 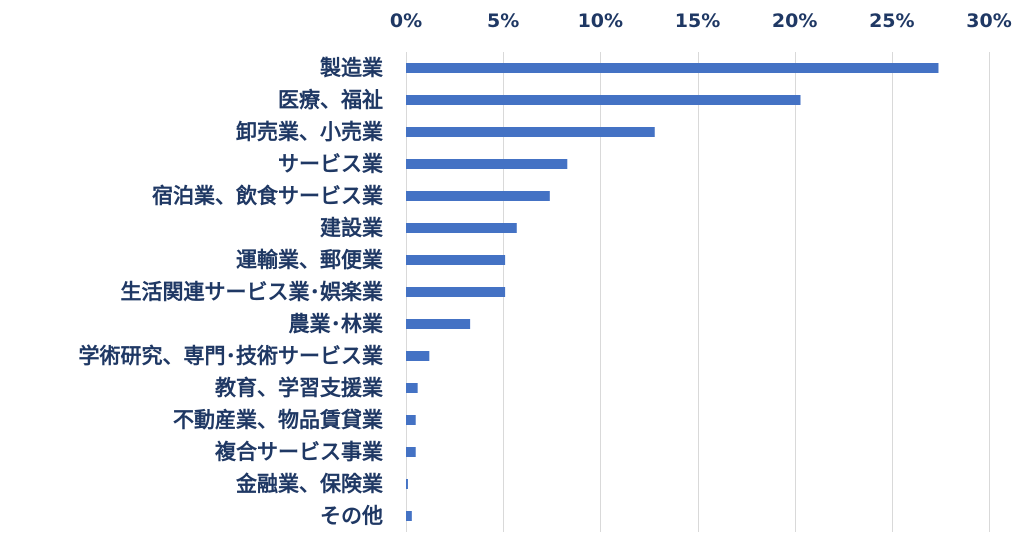 I want to click on category-label: 建設業, so click(x=352, y=228).